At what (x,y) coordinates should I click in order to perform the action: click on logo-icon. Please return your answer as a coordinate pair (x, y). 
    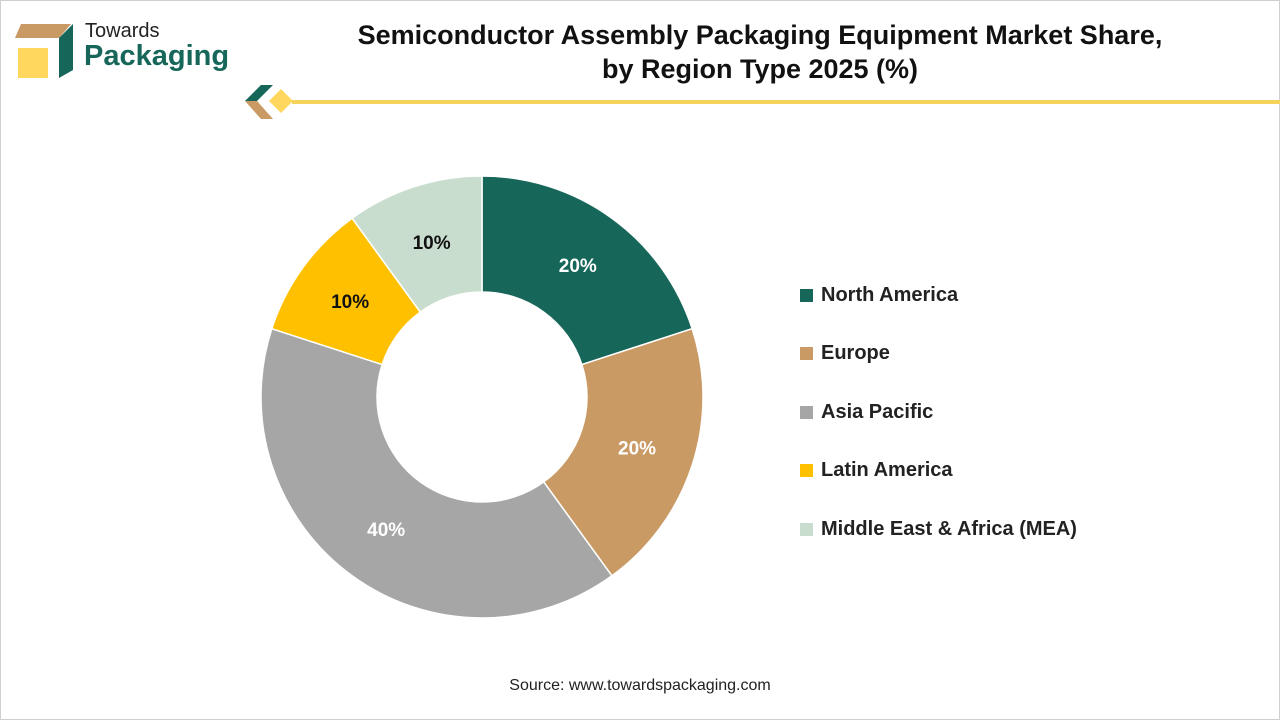
    Looking at the image, I should click on (44, 51).